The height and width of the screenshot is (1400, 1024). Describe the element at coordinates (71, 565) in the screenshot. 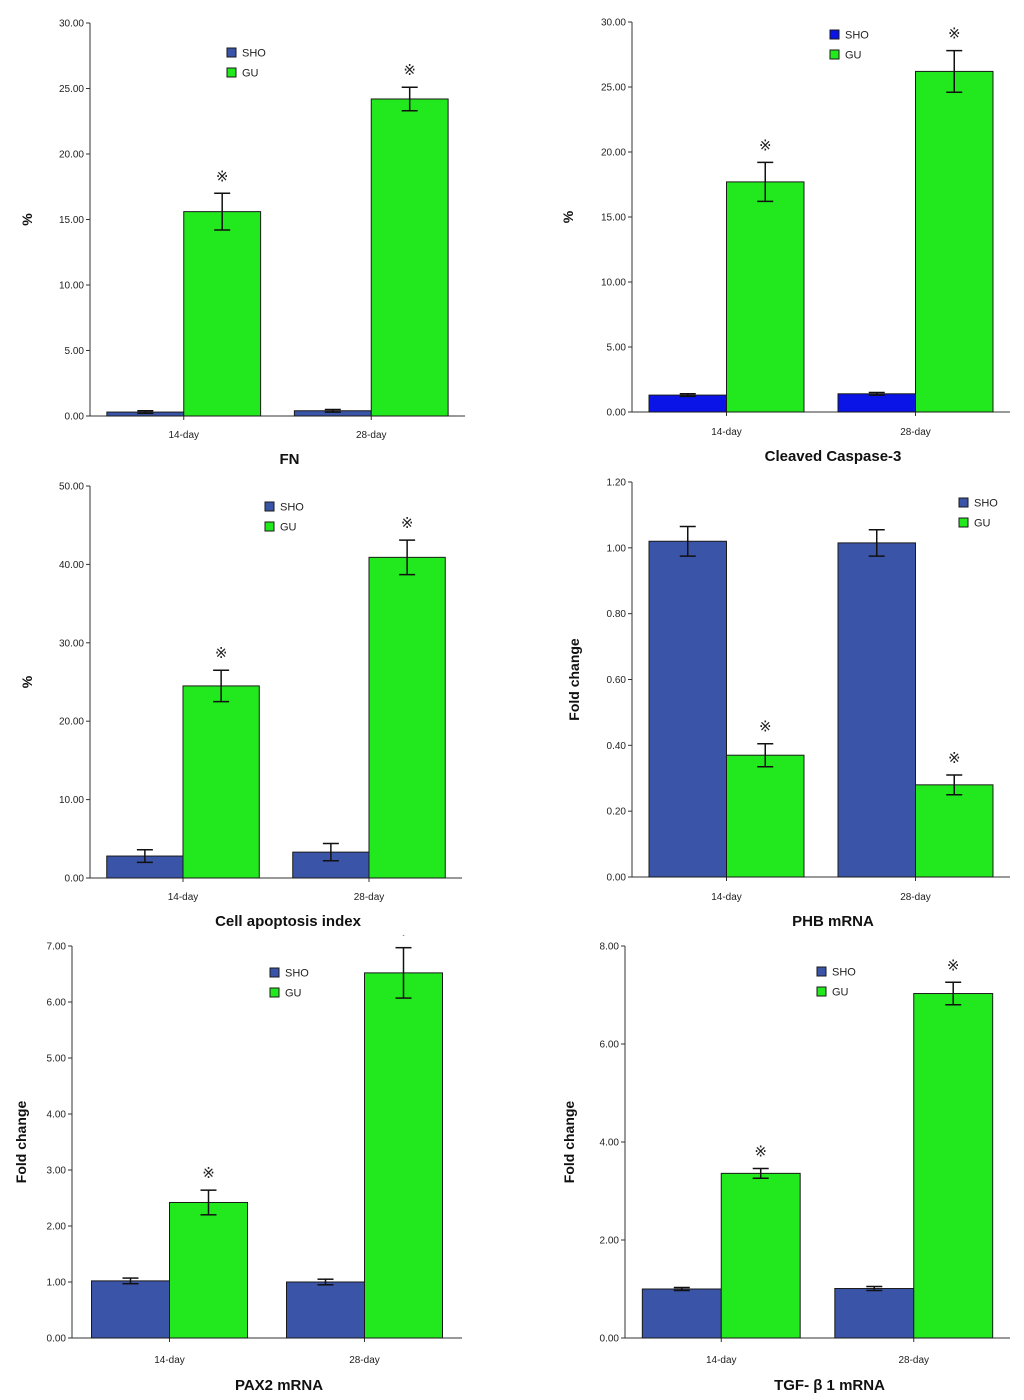

I see `y-tick-label: 40.00` at that location.